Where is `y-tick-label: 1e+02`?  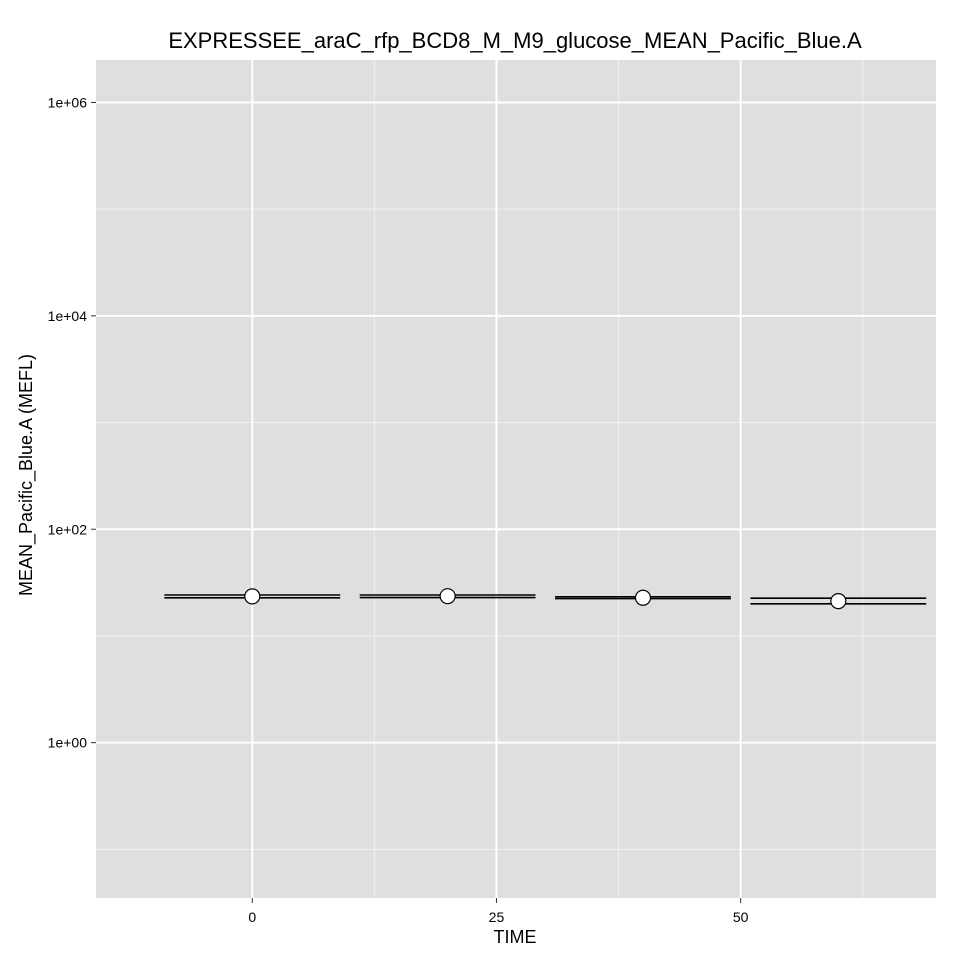
y-tick-label: 1e+02 is located at coordinates (68, 529).